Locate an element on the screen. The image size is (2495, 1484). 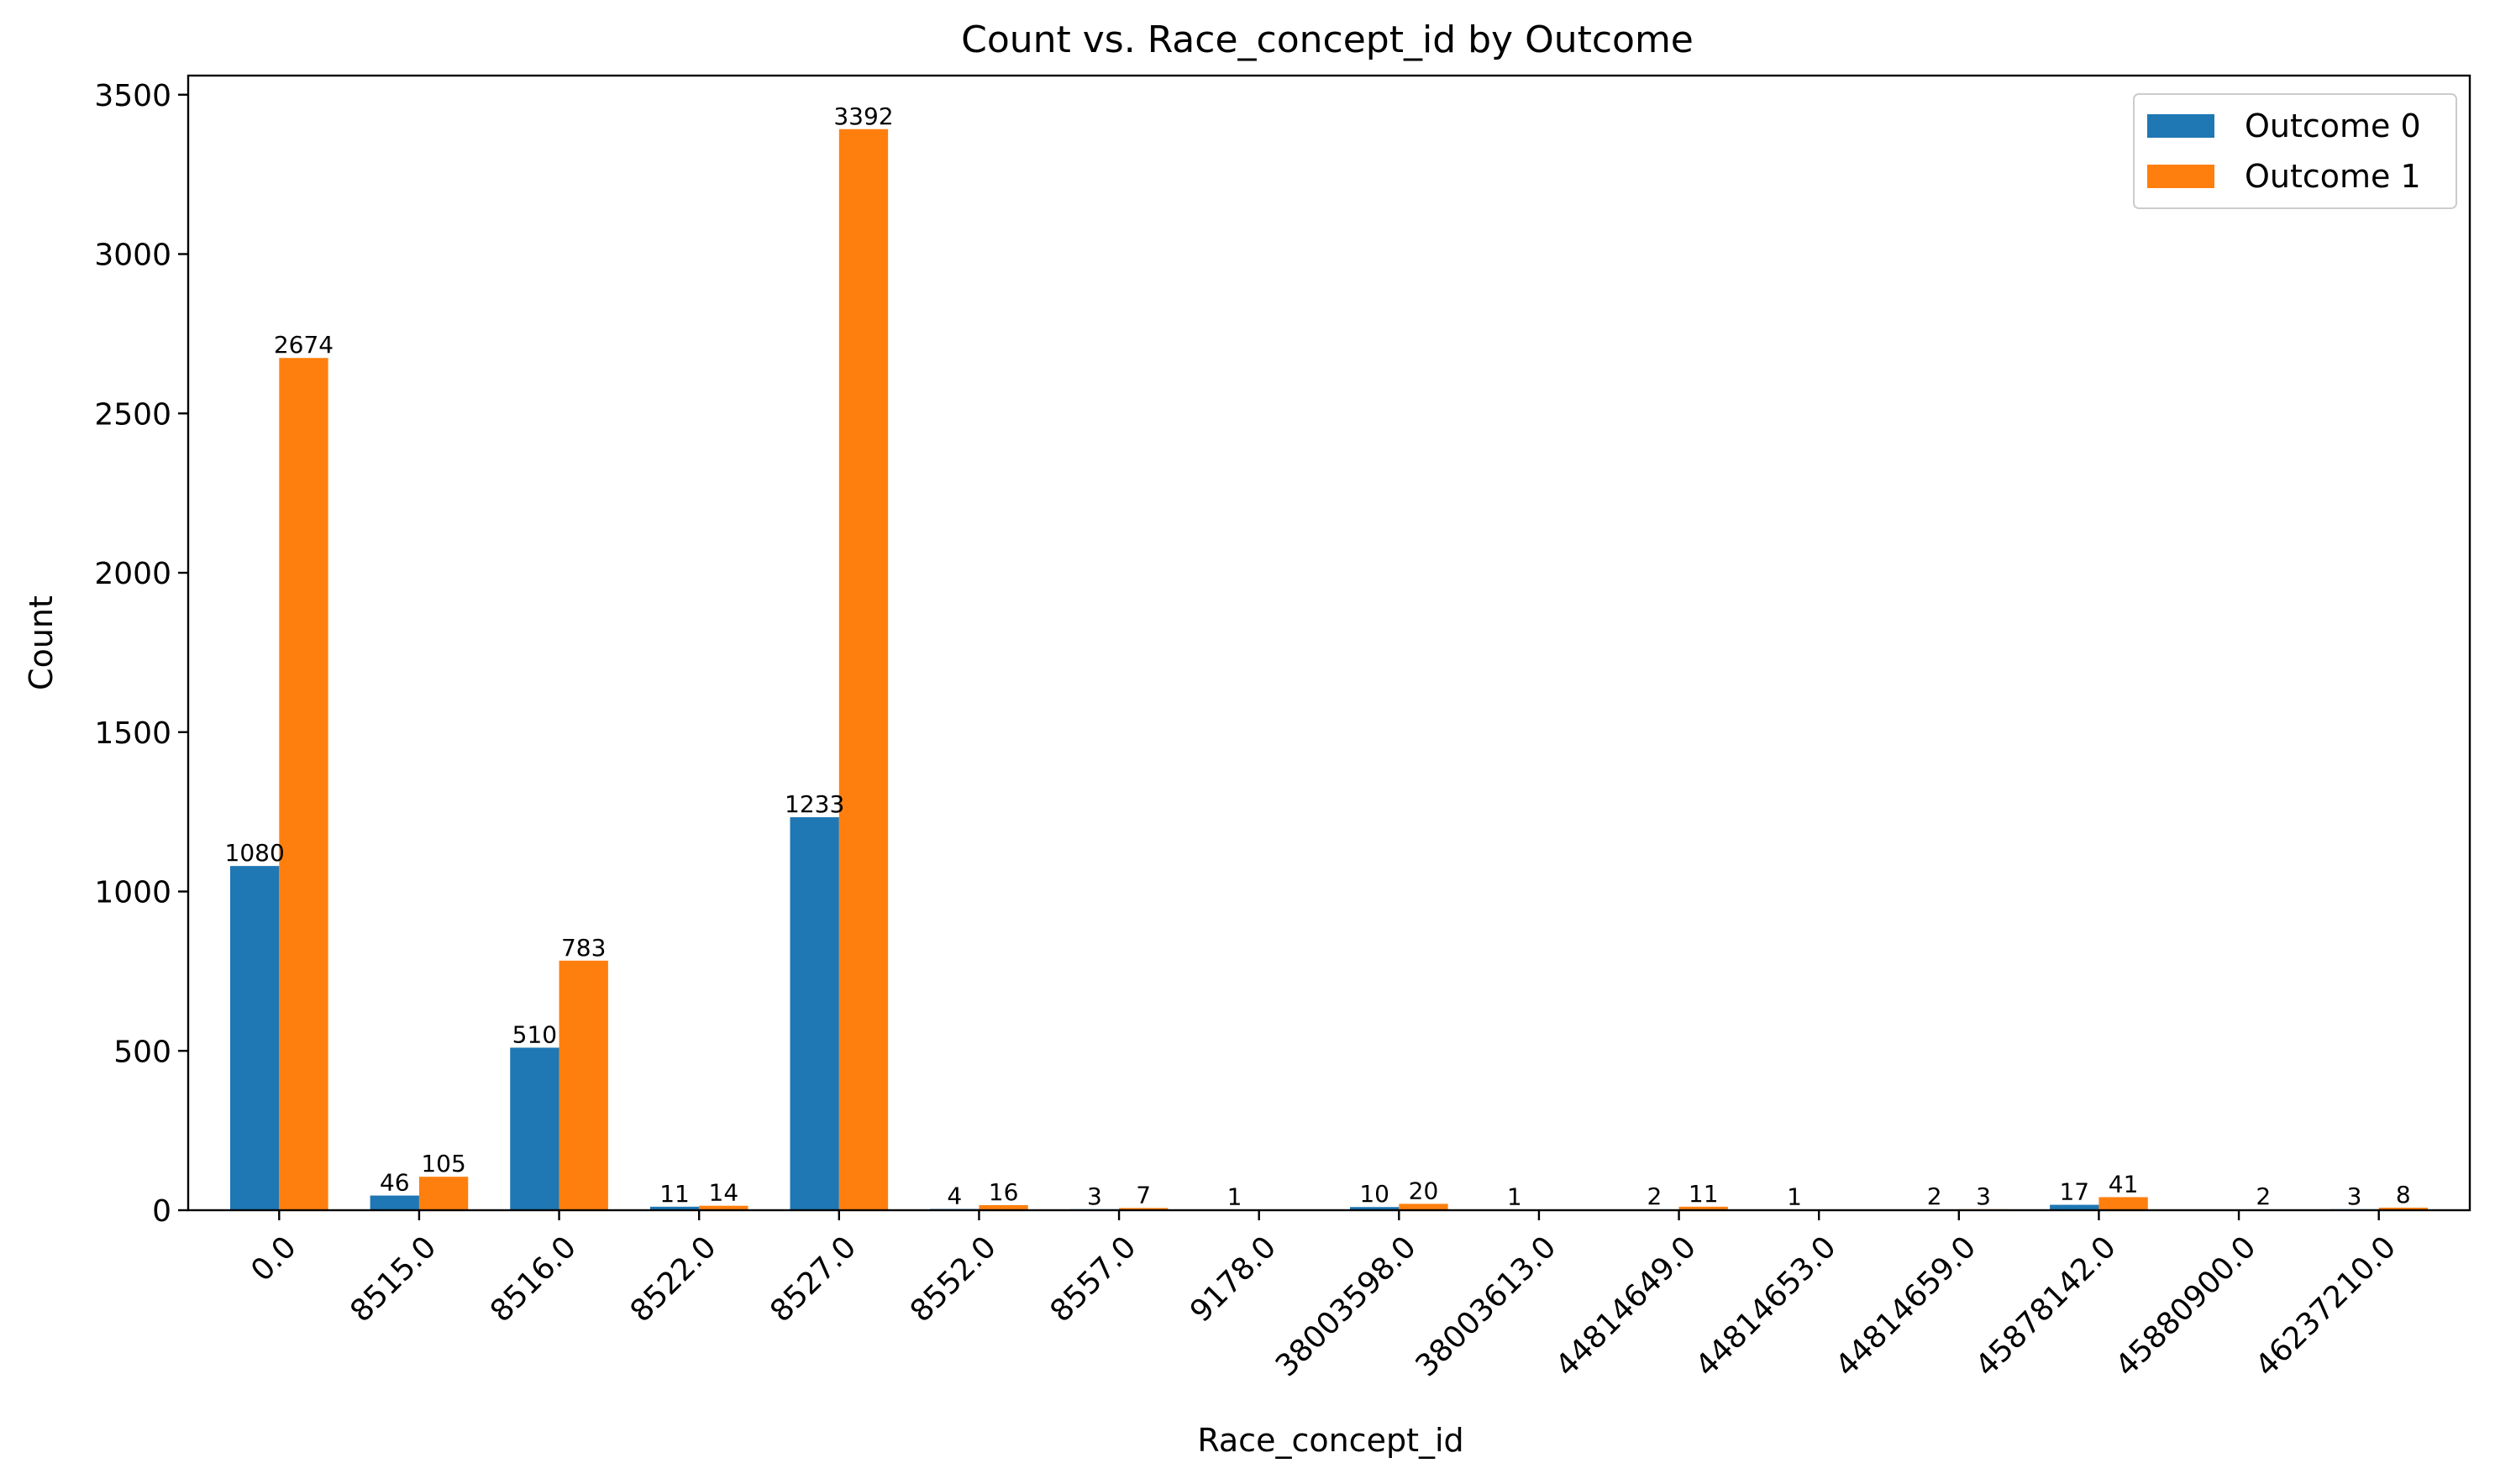
bar-series-1-8557.0 is located at coordinates (1144, 1209).